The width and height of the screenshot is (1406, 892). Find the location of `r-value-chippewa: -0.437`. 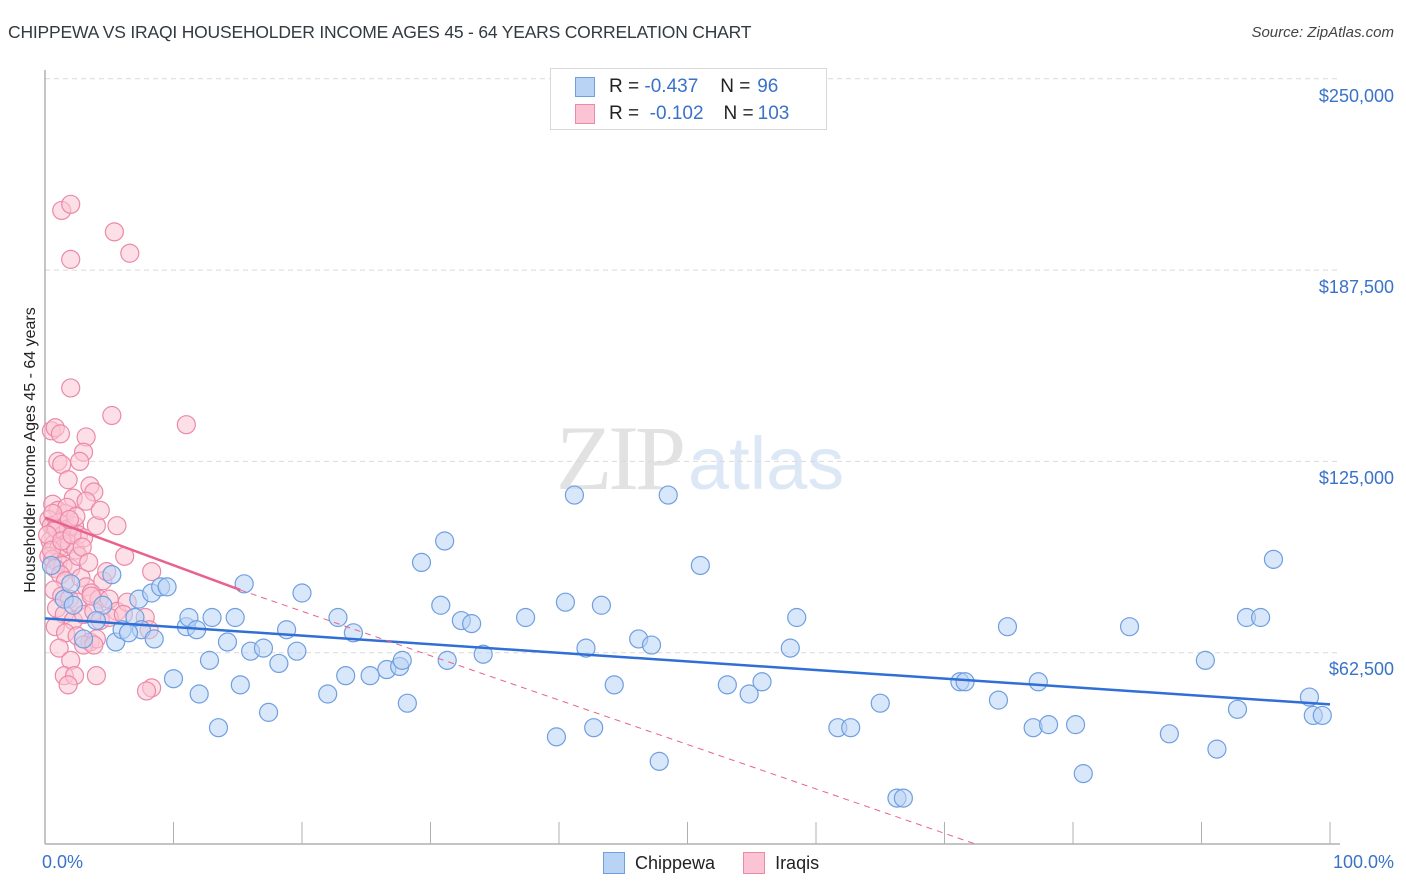

r-value-chippewa: -0.437 is located at coordinates (671, 86).